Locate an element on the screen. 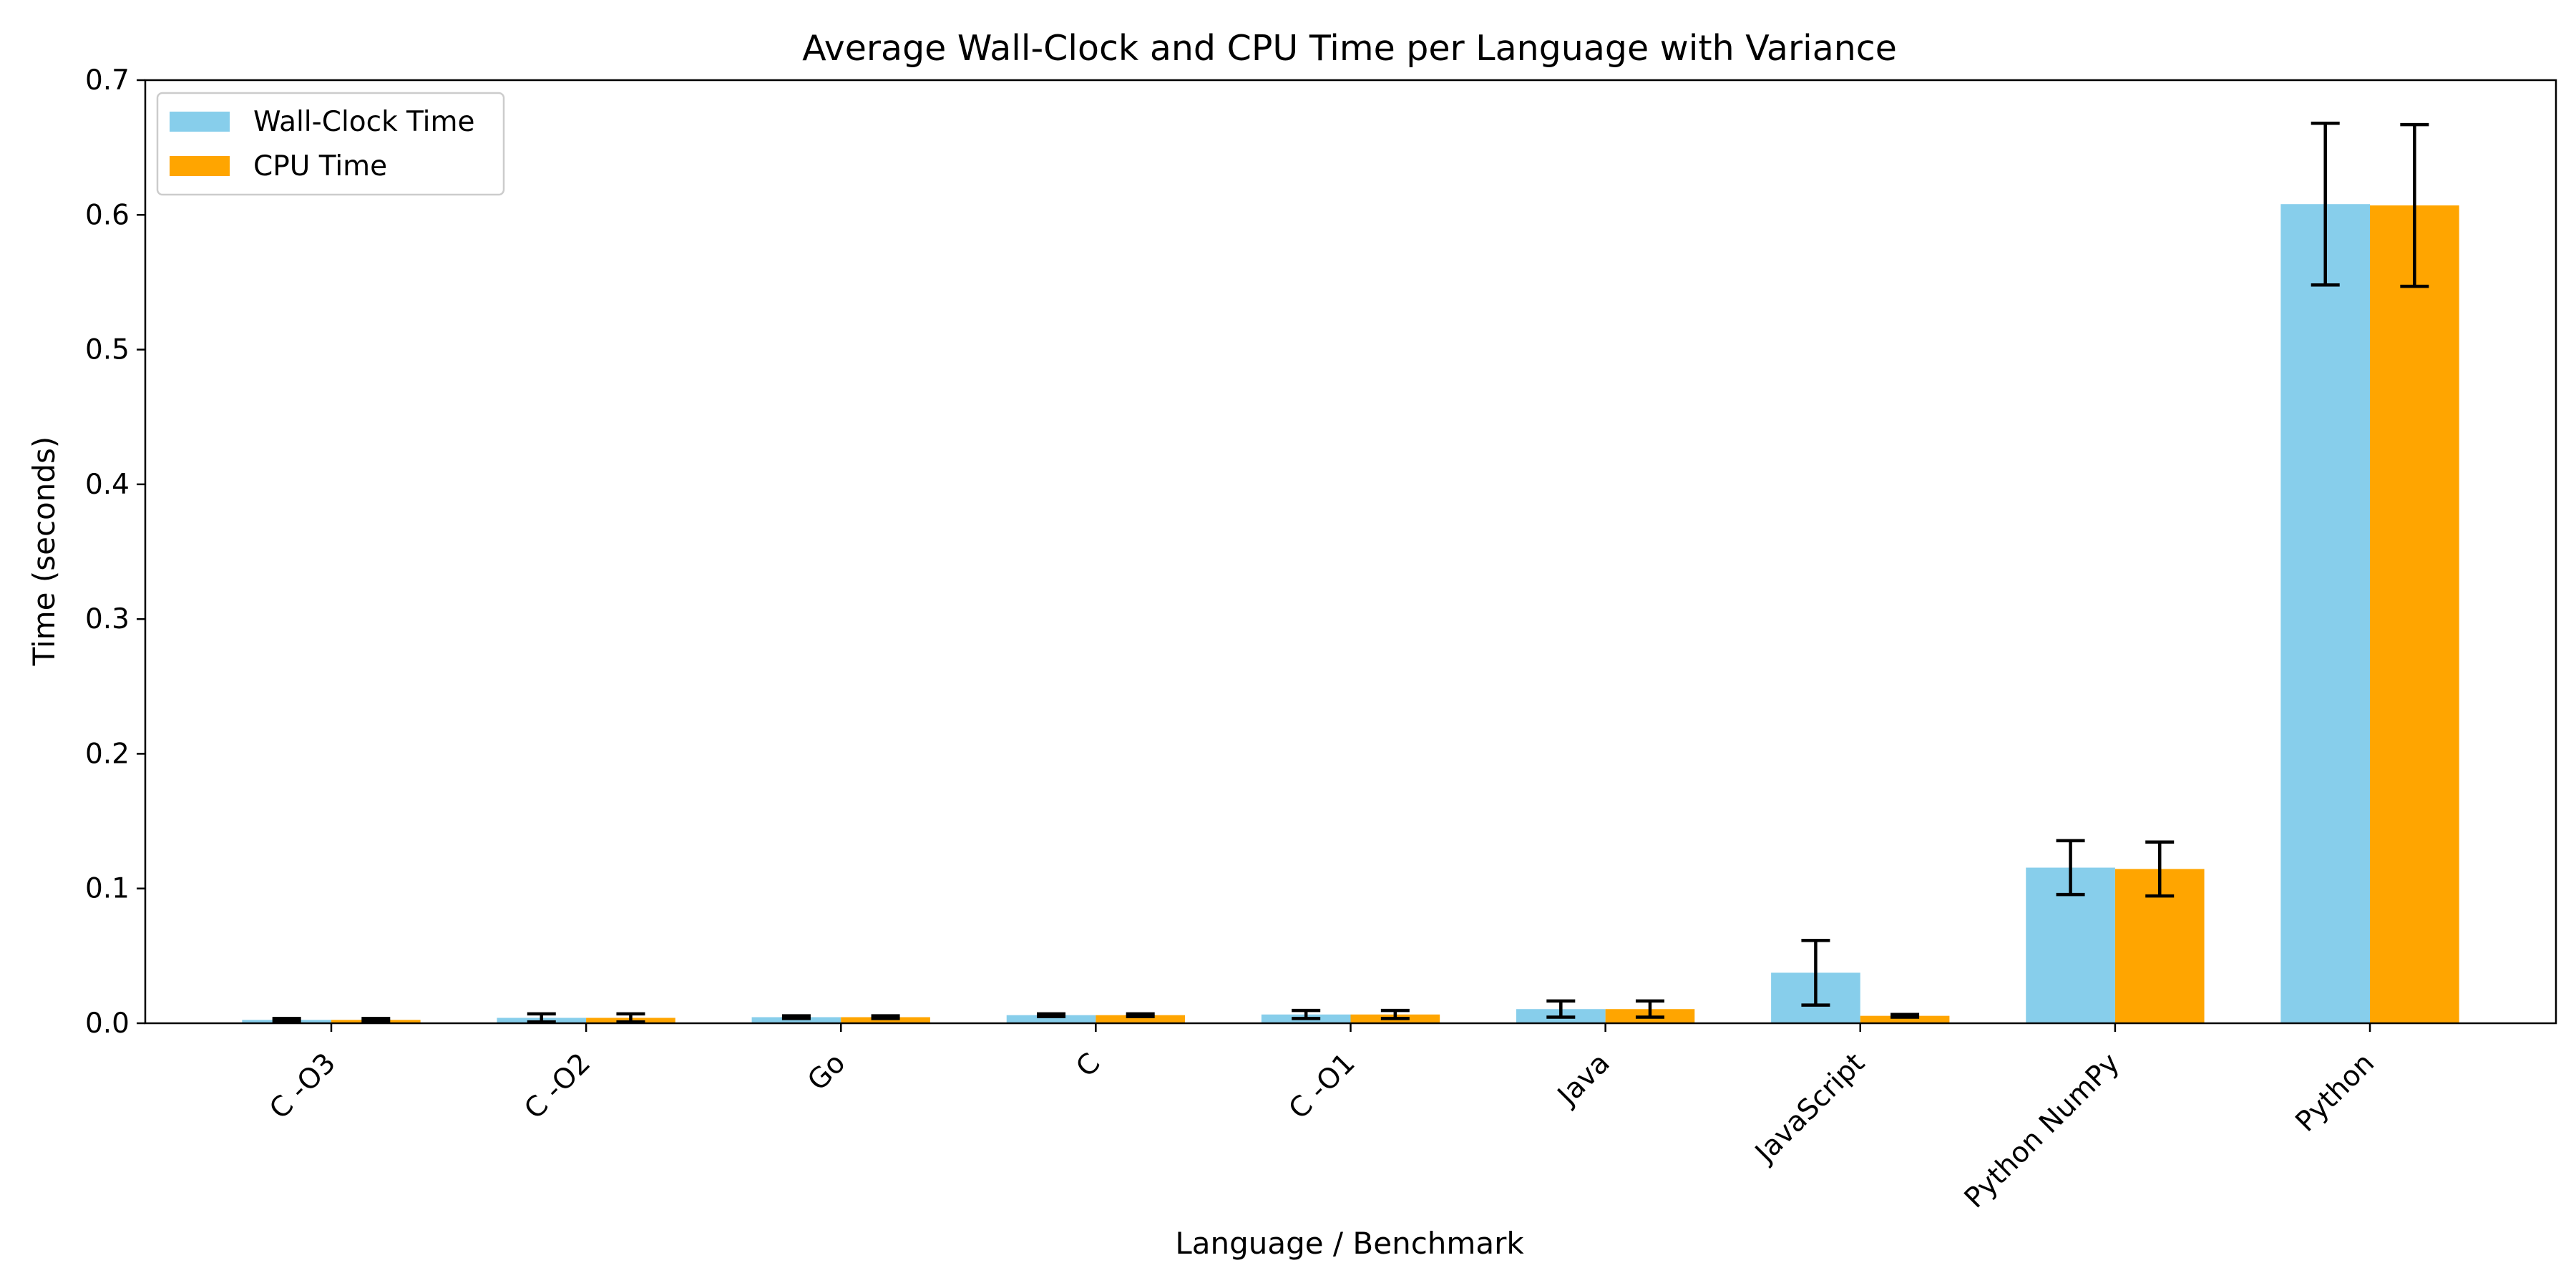 The width and height of the screenshot is (2576, 1288). y-axis-label: Time (seconds) is located at coordinates (44, 551).